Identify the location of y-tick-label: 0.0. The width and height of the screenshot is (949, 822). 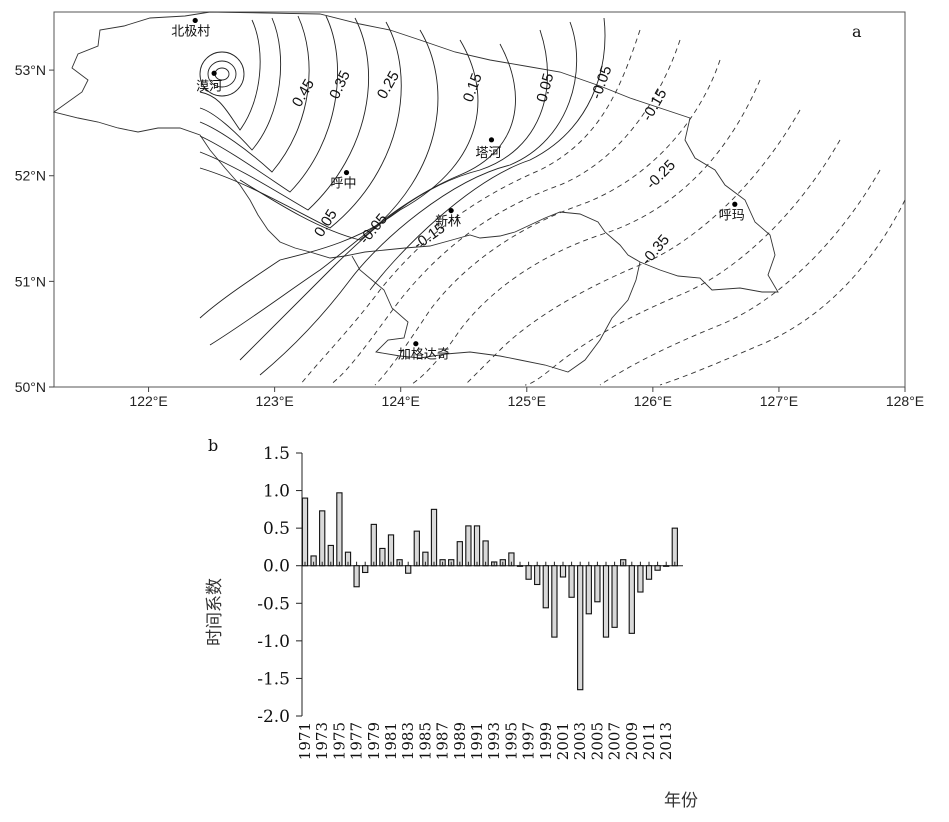
(276, 567).